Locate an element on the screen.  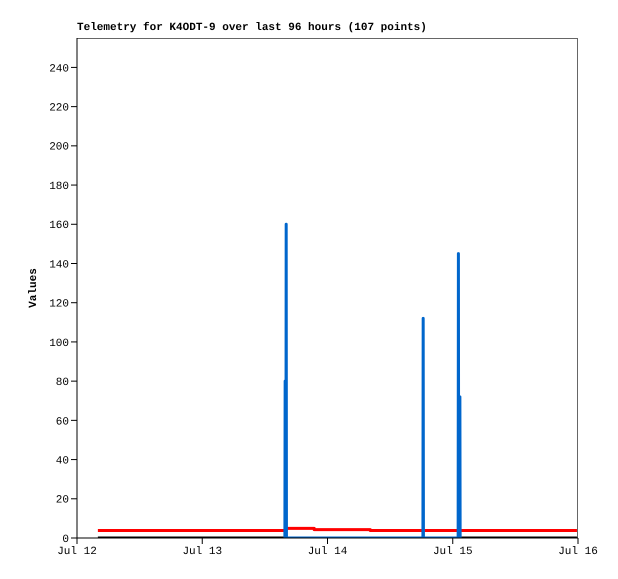
chart-title: Telemetry for K4ODT-9 over last 96 hours (107 points) is located at coordinates (252, 28).